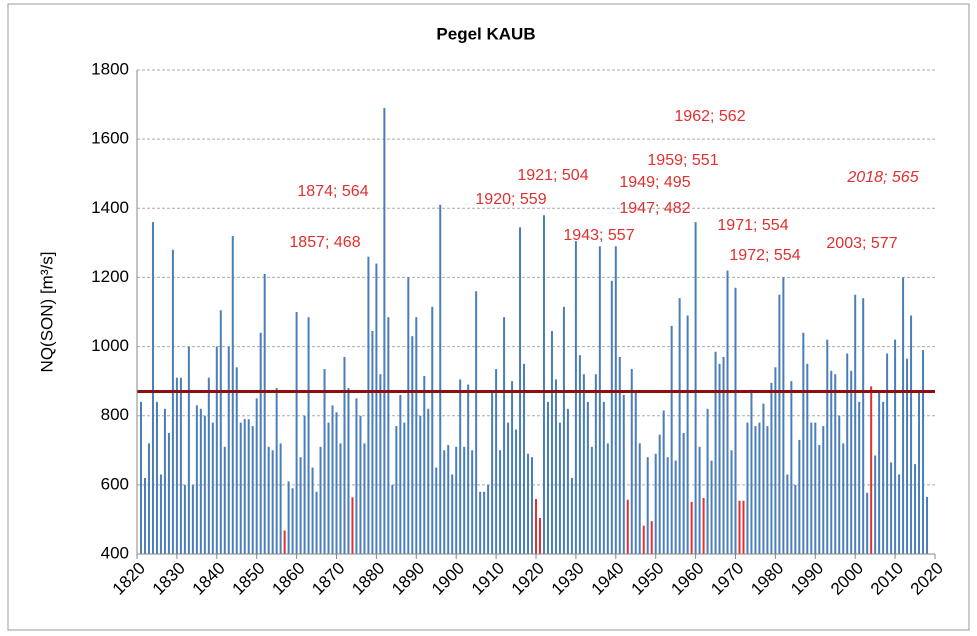 This screenshot has height=636, width=977. Describe the element at coordinates (682, 160) in the screenshot. I see `annotation: 1959; 551` at that location.